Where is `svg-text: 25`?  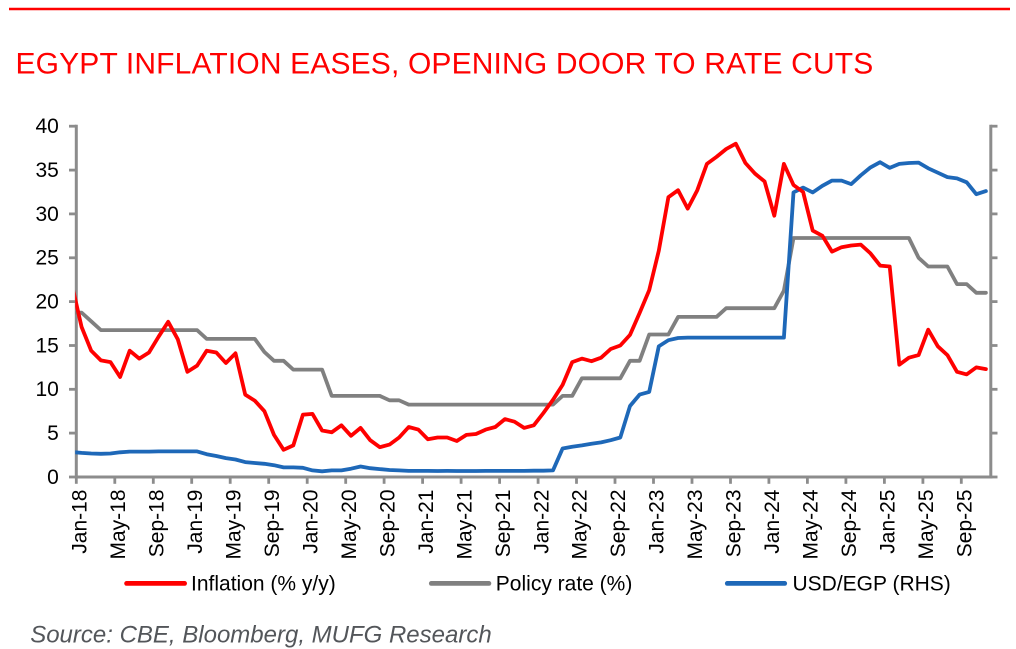 svg-text: 25 is located at coordinates (46, 258).